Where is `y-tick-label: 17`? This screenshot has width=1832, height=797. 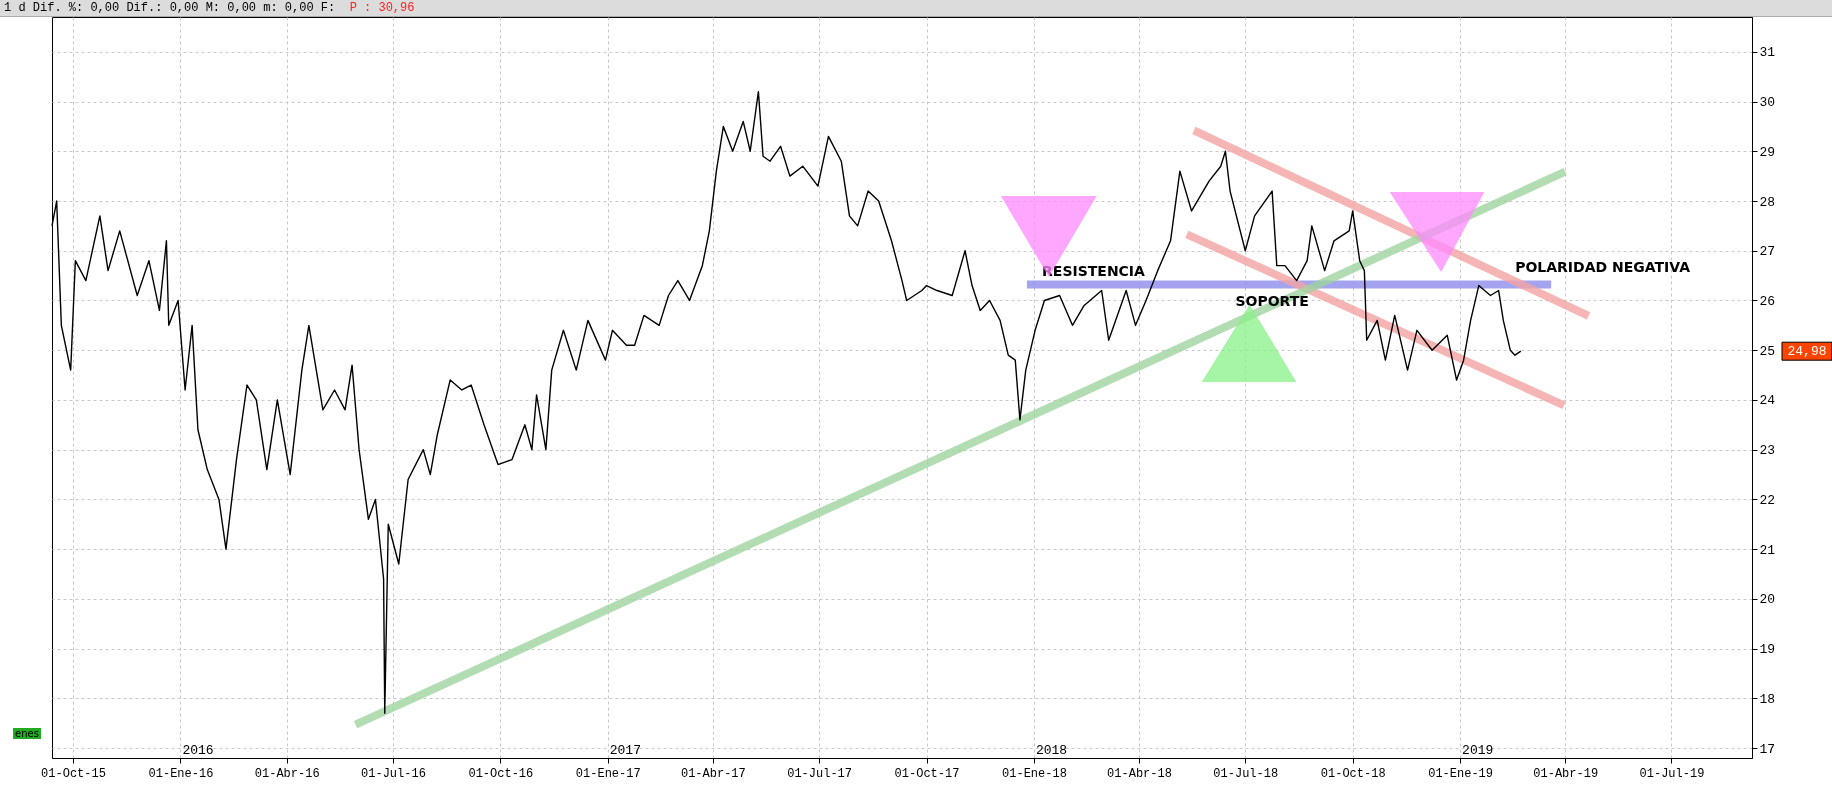
y-tick-label: 17 is located at coordinates (1767, 749).